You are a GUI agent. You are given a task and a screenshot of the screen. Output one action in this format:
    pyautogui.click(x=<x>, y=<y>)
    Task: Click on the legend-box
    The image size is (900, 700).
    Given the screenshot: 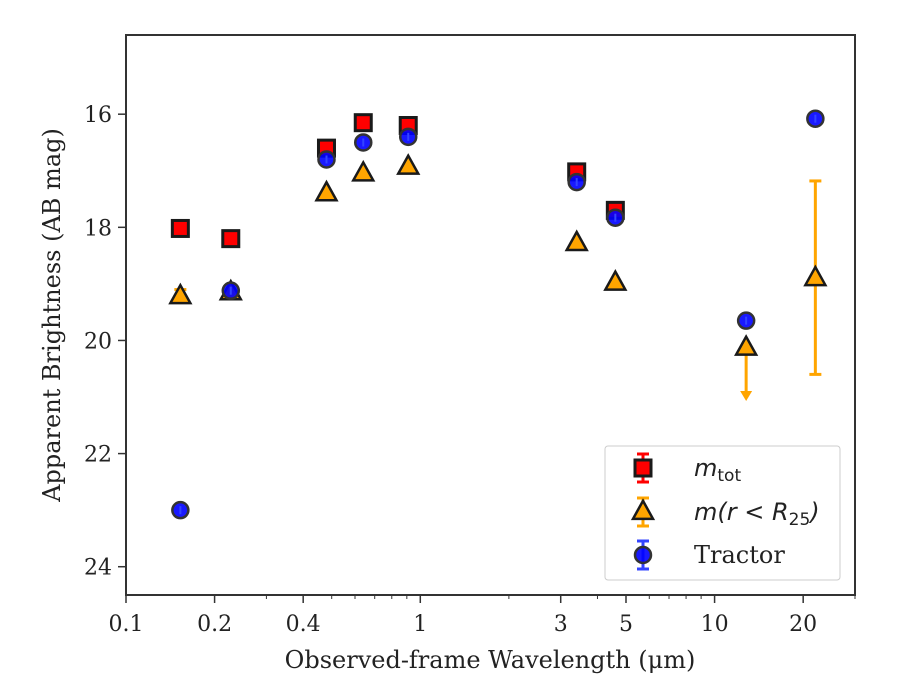 What is the action you would take?
    pyautogui.click(x=722, y=513)
    